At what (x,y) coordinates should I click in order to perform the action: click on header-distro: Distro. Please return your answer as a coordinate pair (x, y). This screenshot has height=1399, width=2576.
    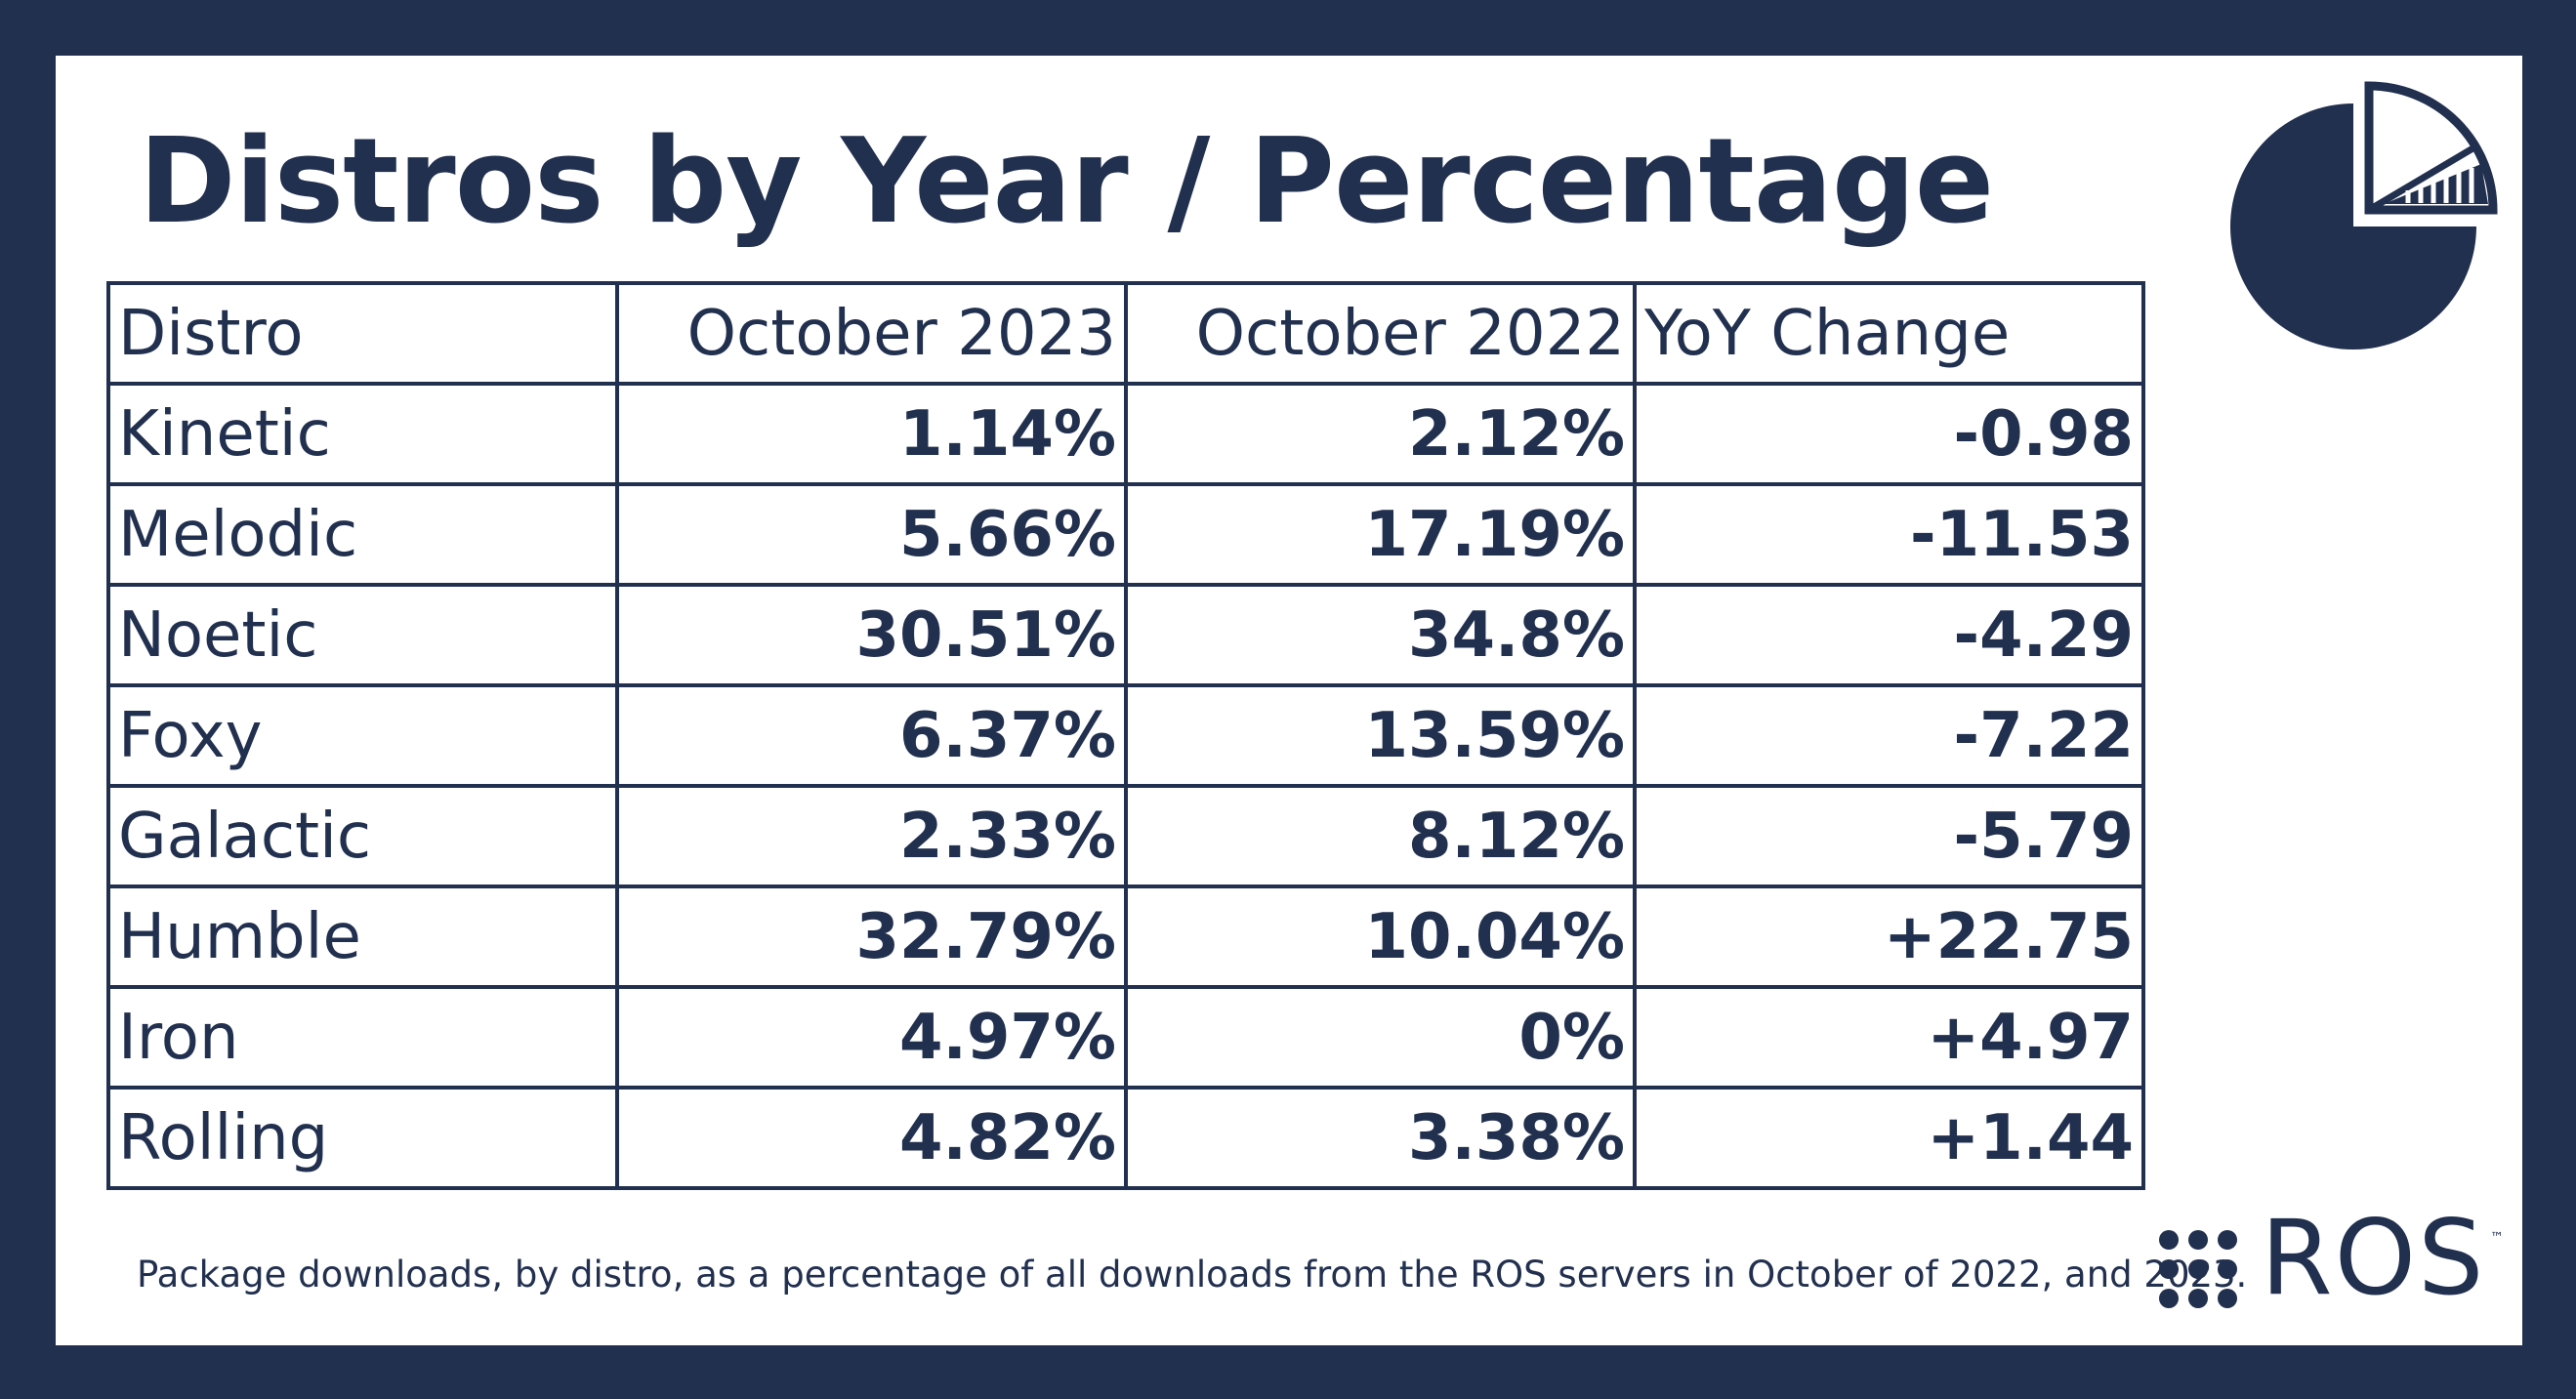
    Looking at the image, I should click on (363, 333).